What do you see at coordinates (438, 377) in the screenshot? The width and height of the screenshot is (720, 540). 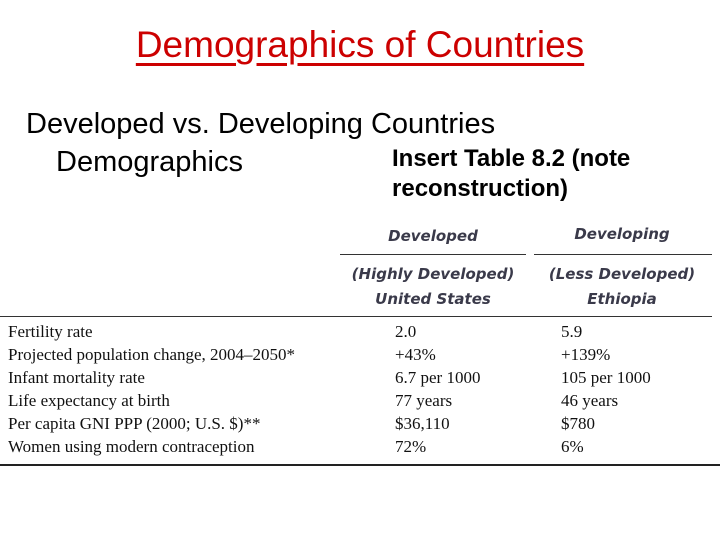 I see `developed-value: 6.7 per 1000` at bounding box center [438, 377].